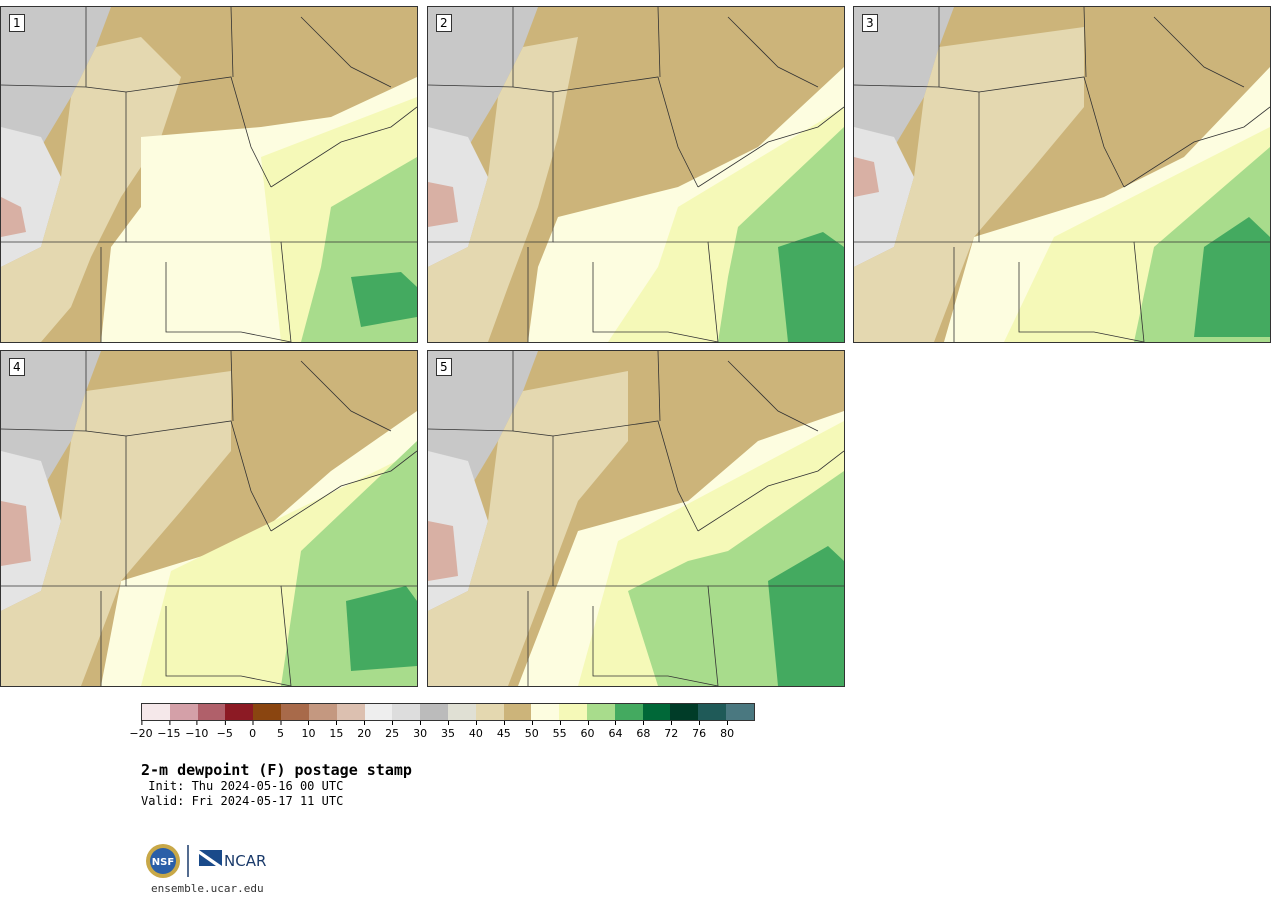  What do you see at coordinates (364, 730) in the screenshot?
I see `colorbar-tick-label: 20` at bounding box center [364, 730].